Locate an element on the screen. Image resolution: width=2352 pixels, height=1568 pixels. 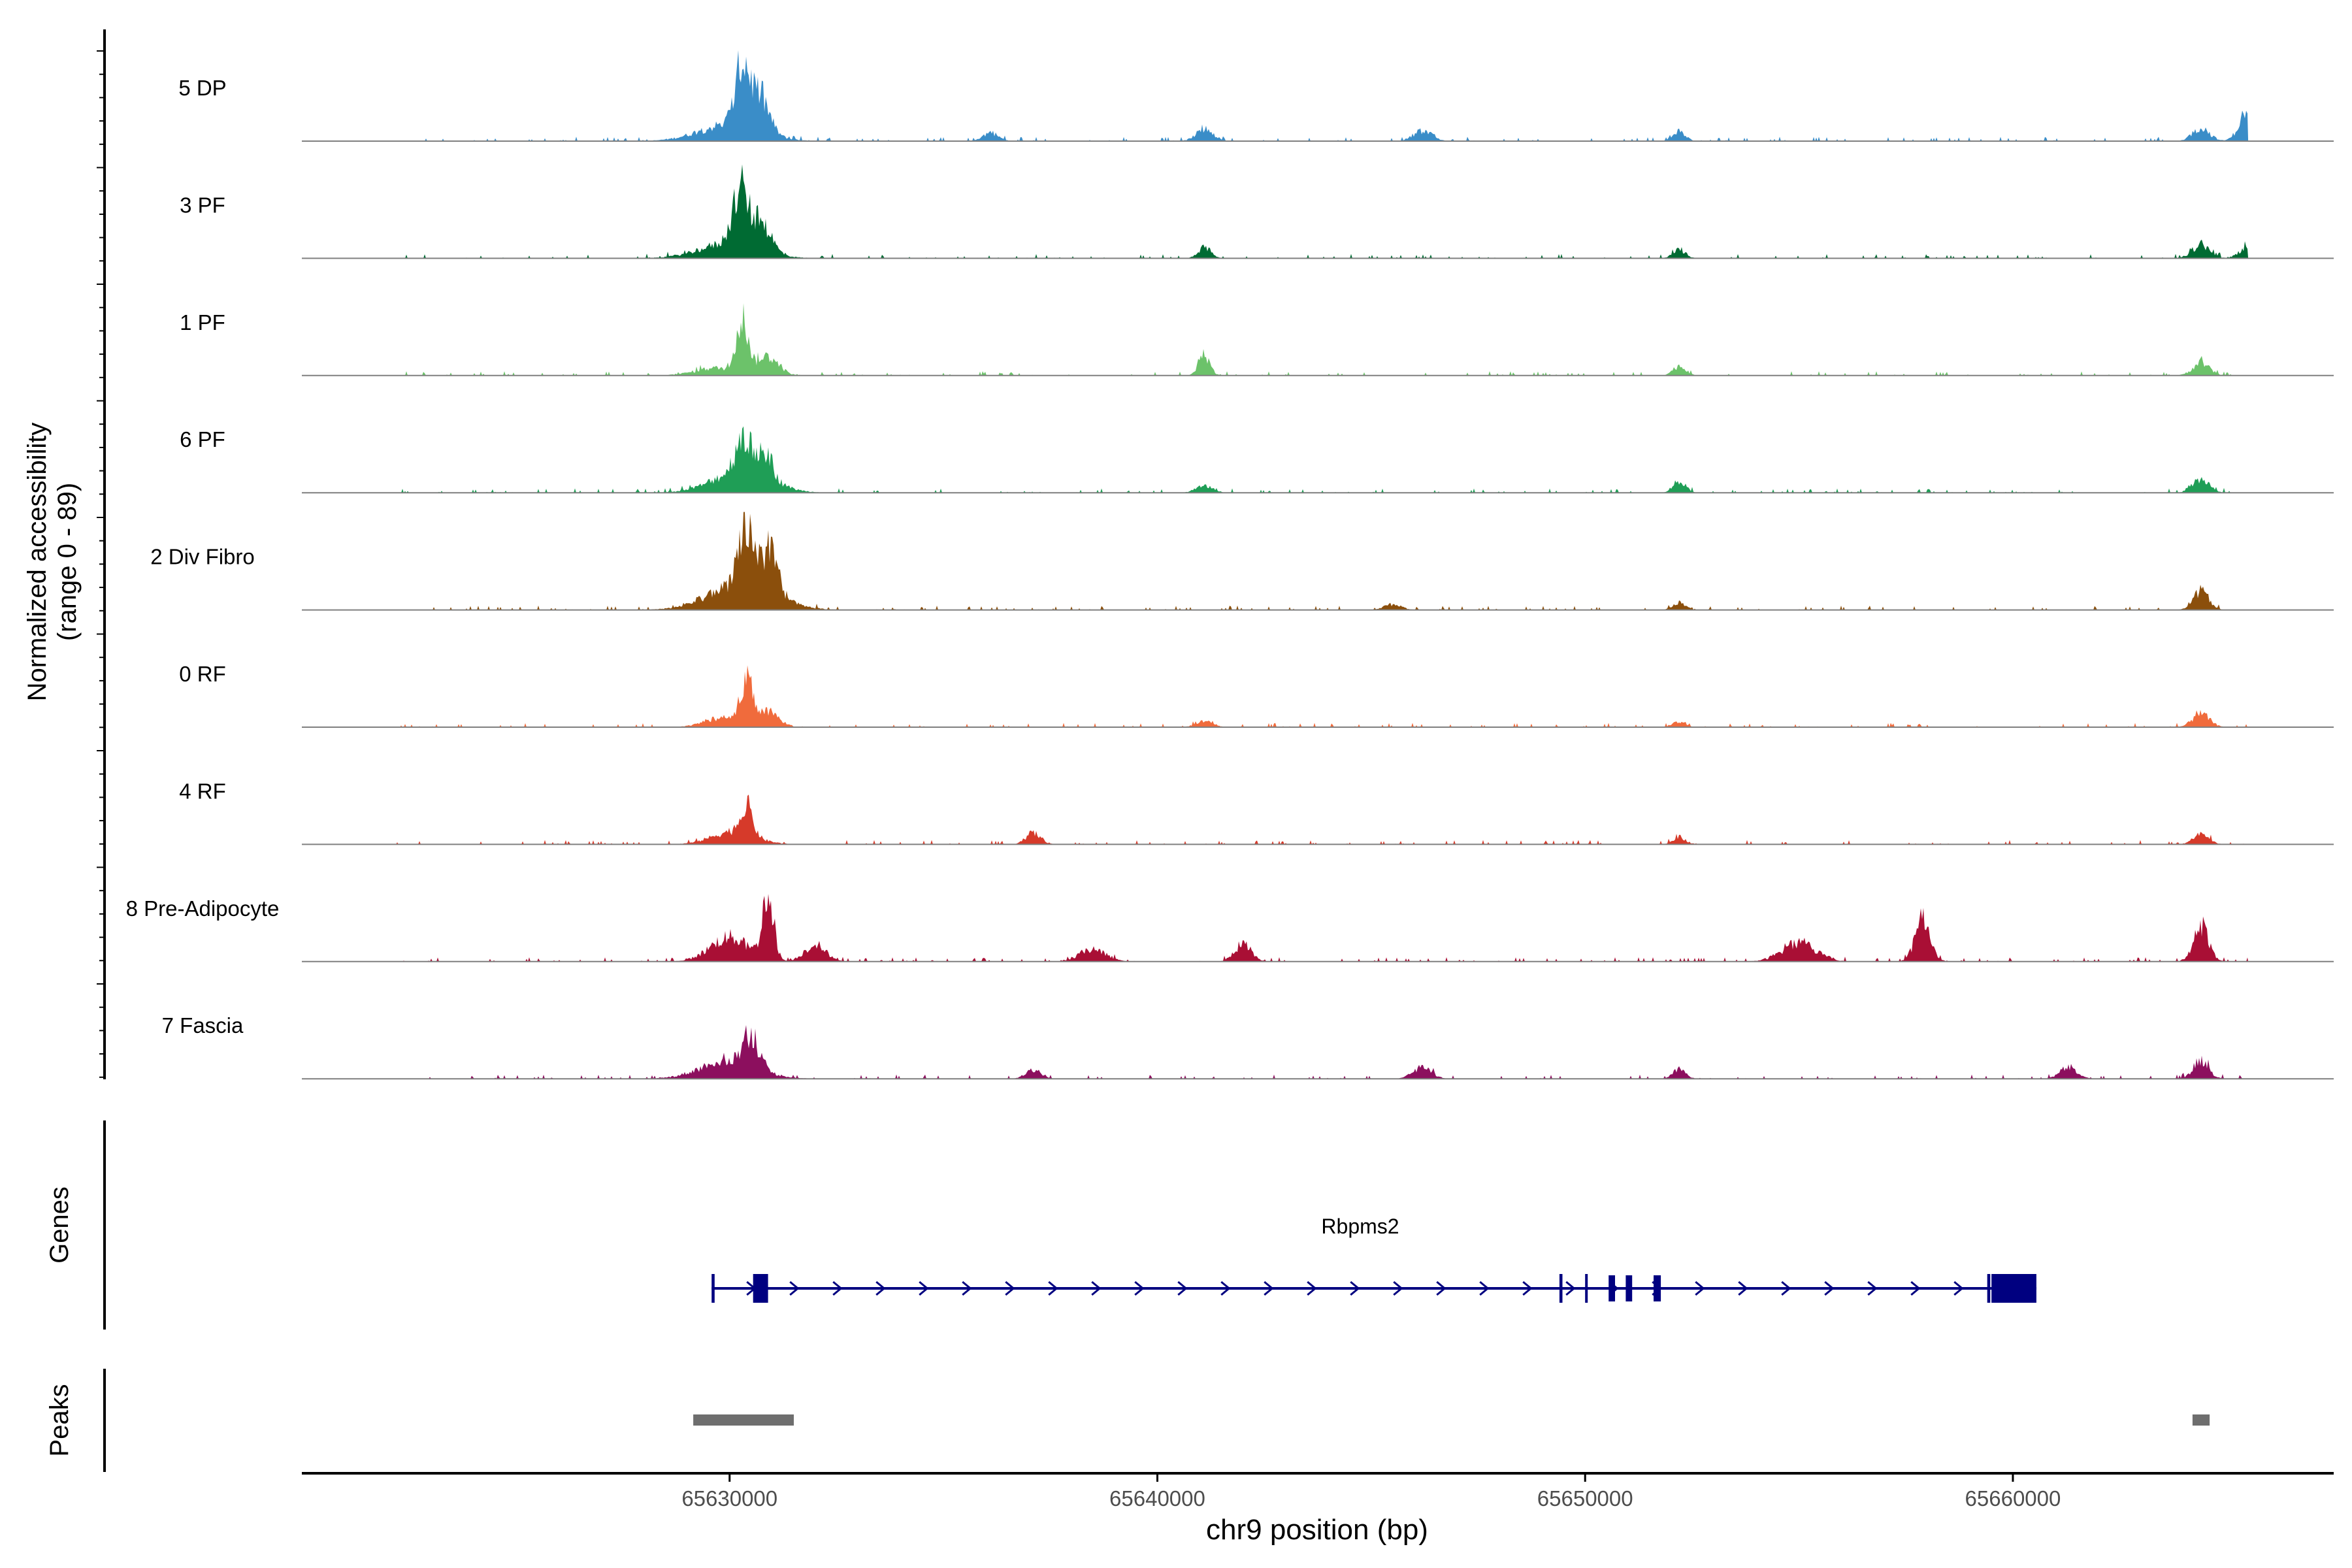
track-label: 1 PF is located at coordinates (202, 322).